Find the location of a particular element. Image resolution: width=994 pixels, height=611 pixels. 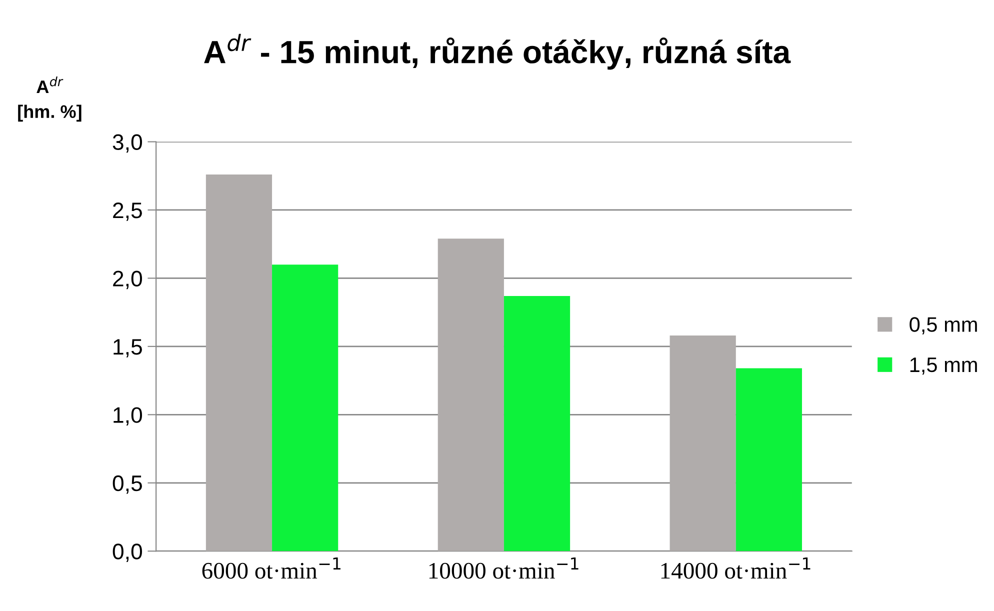

text: A$^{dr}$ [hm. %] is located at coordinates (50, 99).